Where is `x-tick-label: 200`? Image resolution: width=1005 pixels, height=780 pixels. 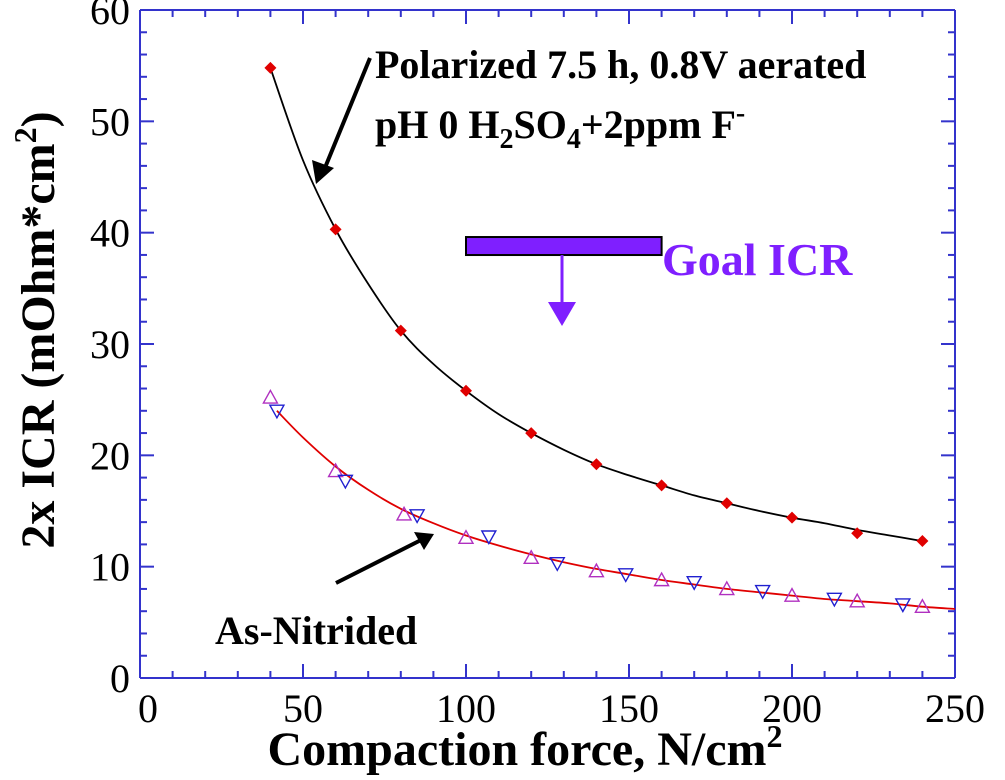
x-tick-label: 200 is located at coordinates (792, 708).